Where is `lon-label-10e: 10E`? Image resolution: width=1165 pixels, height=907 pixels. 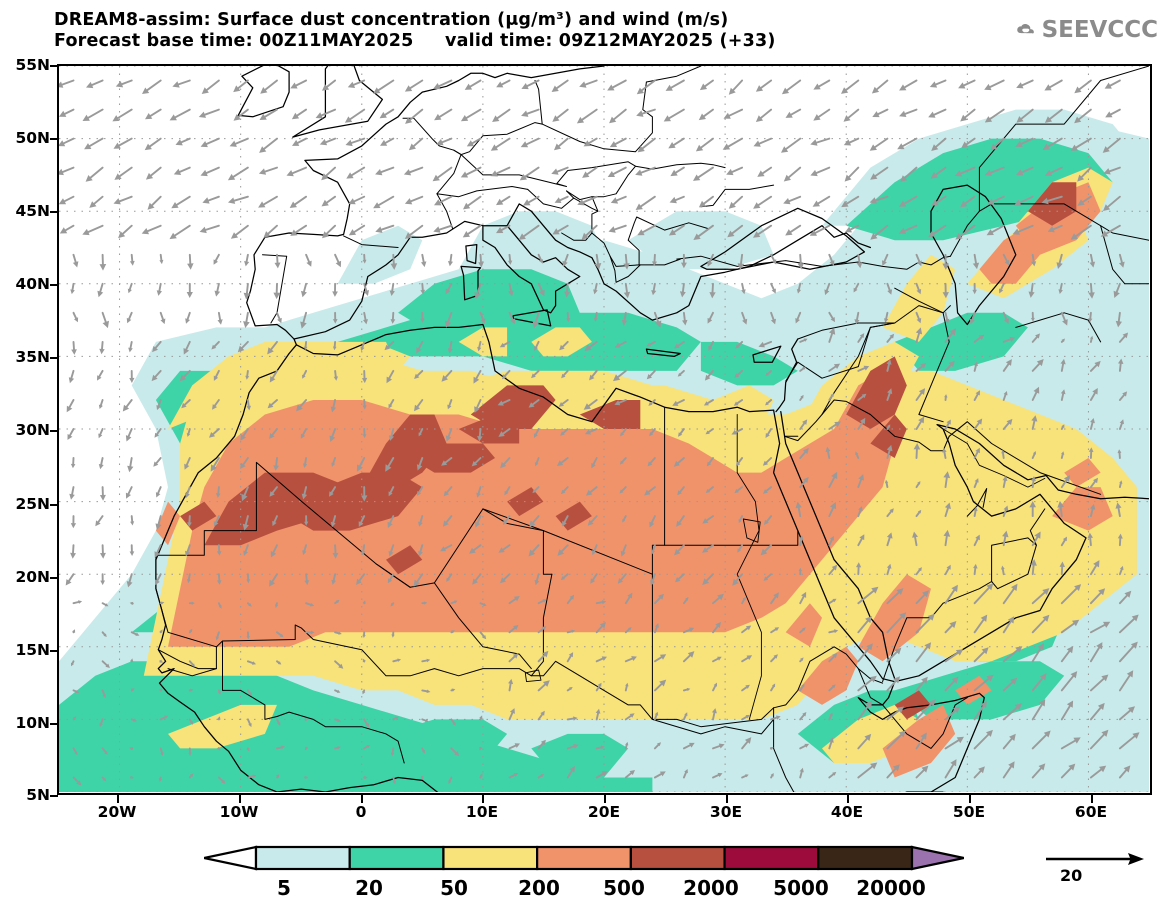
lon-label-10e: 10E is located at coordinates (482, 812).